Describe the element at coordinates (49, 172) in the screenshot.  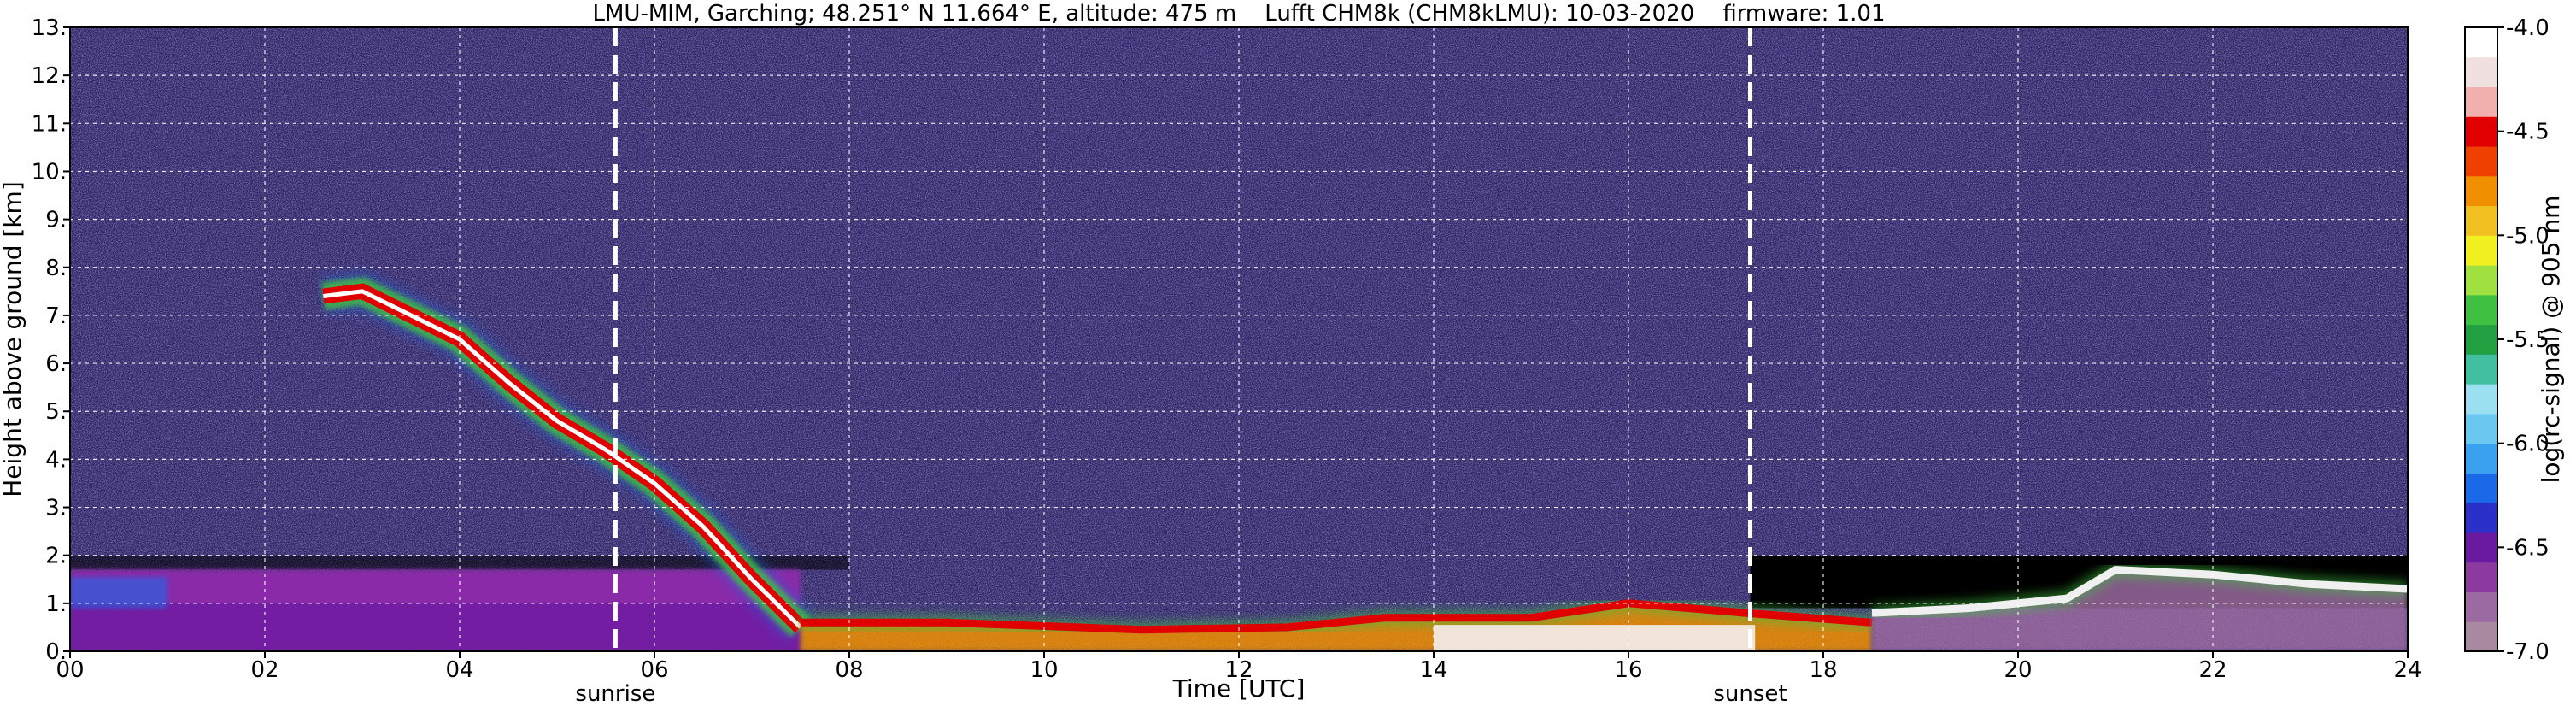
I see `y-tick-label: 10.` at that location.